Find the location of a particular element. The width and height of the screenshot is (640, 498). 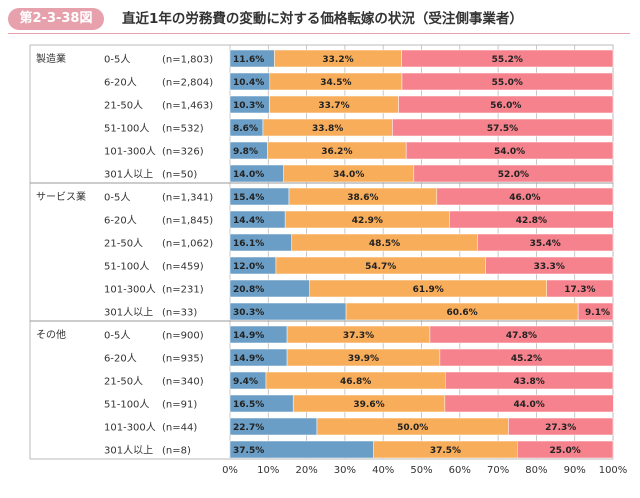

group-label: 製造業 is located at coordinates (51, 58).